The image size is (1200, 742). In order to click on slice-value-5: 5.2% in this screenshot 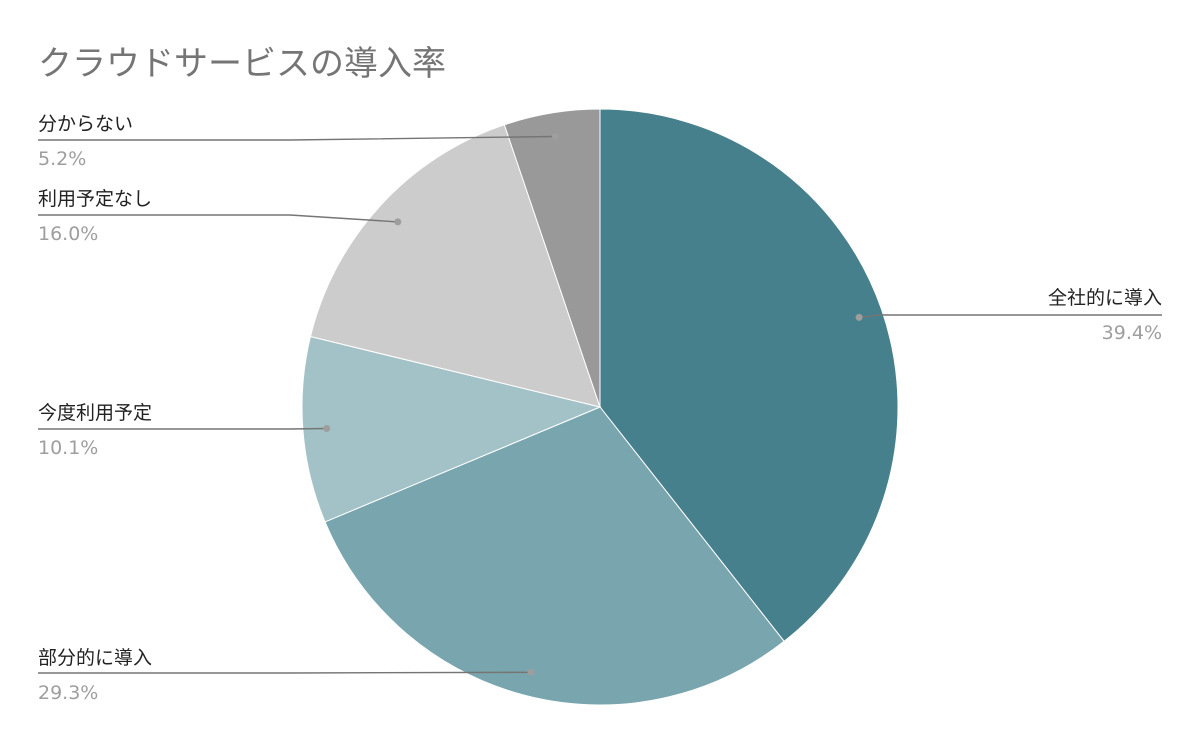, I will do `click(62, 159)`.